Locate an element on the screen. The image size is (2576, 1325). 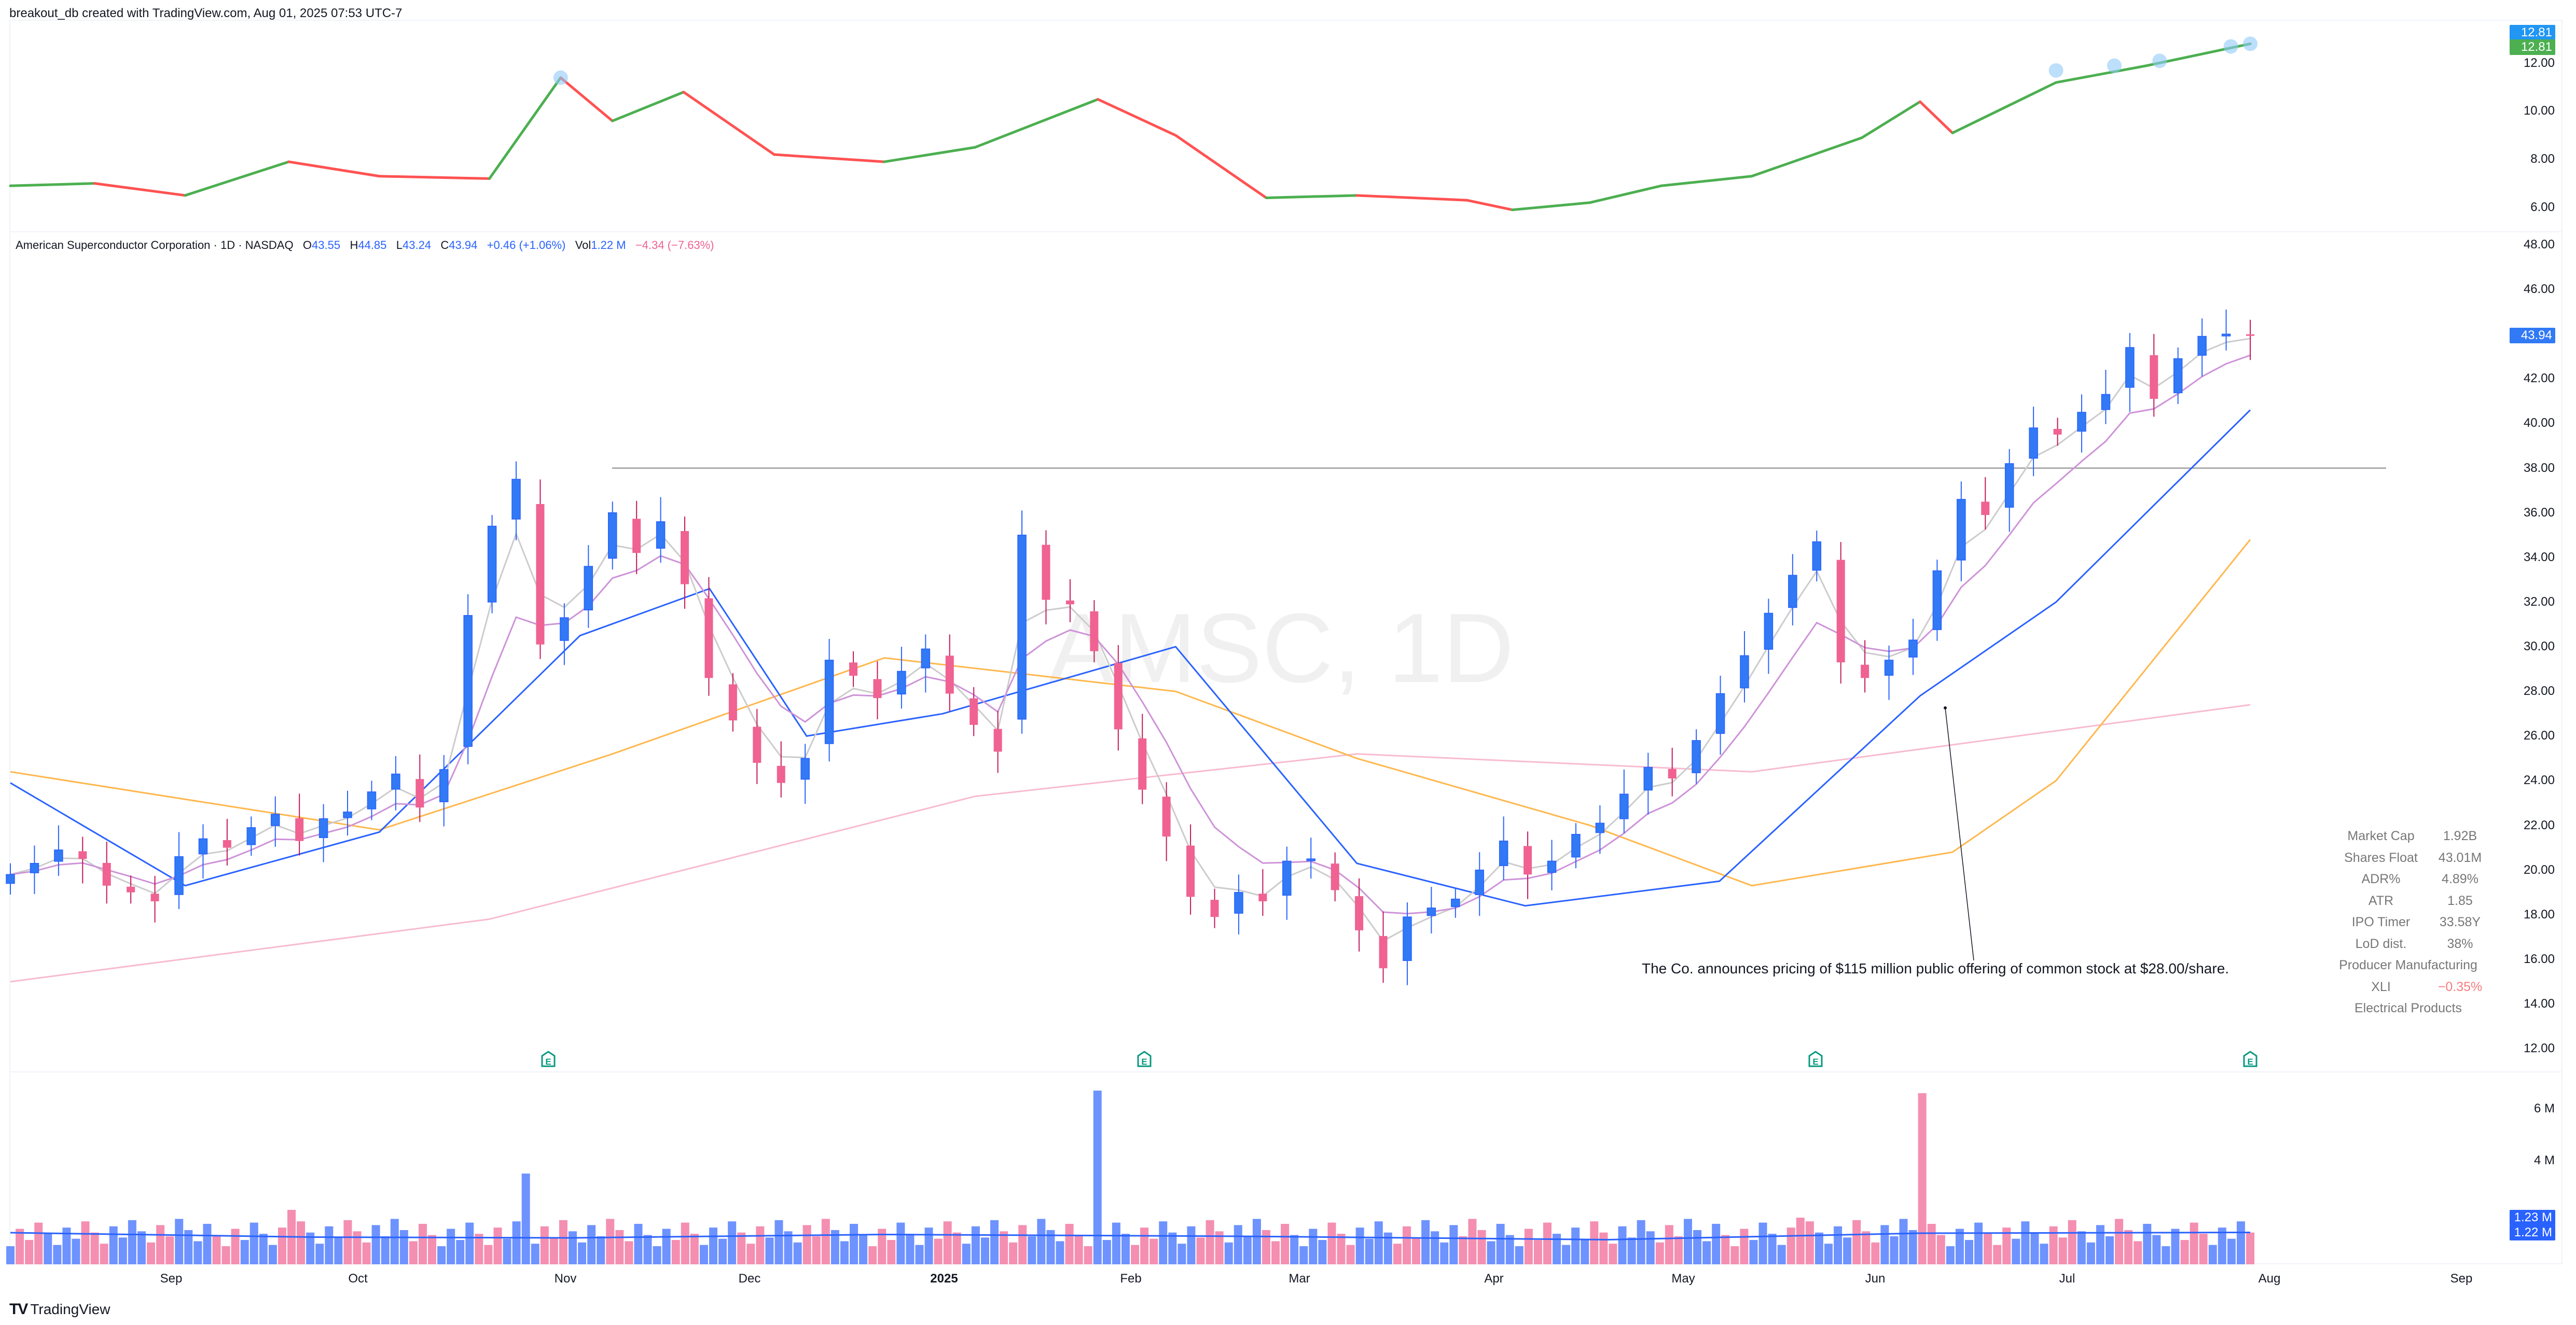
low-value: 43.24 is located at coordinates (417, 245).